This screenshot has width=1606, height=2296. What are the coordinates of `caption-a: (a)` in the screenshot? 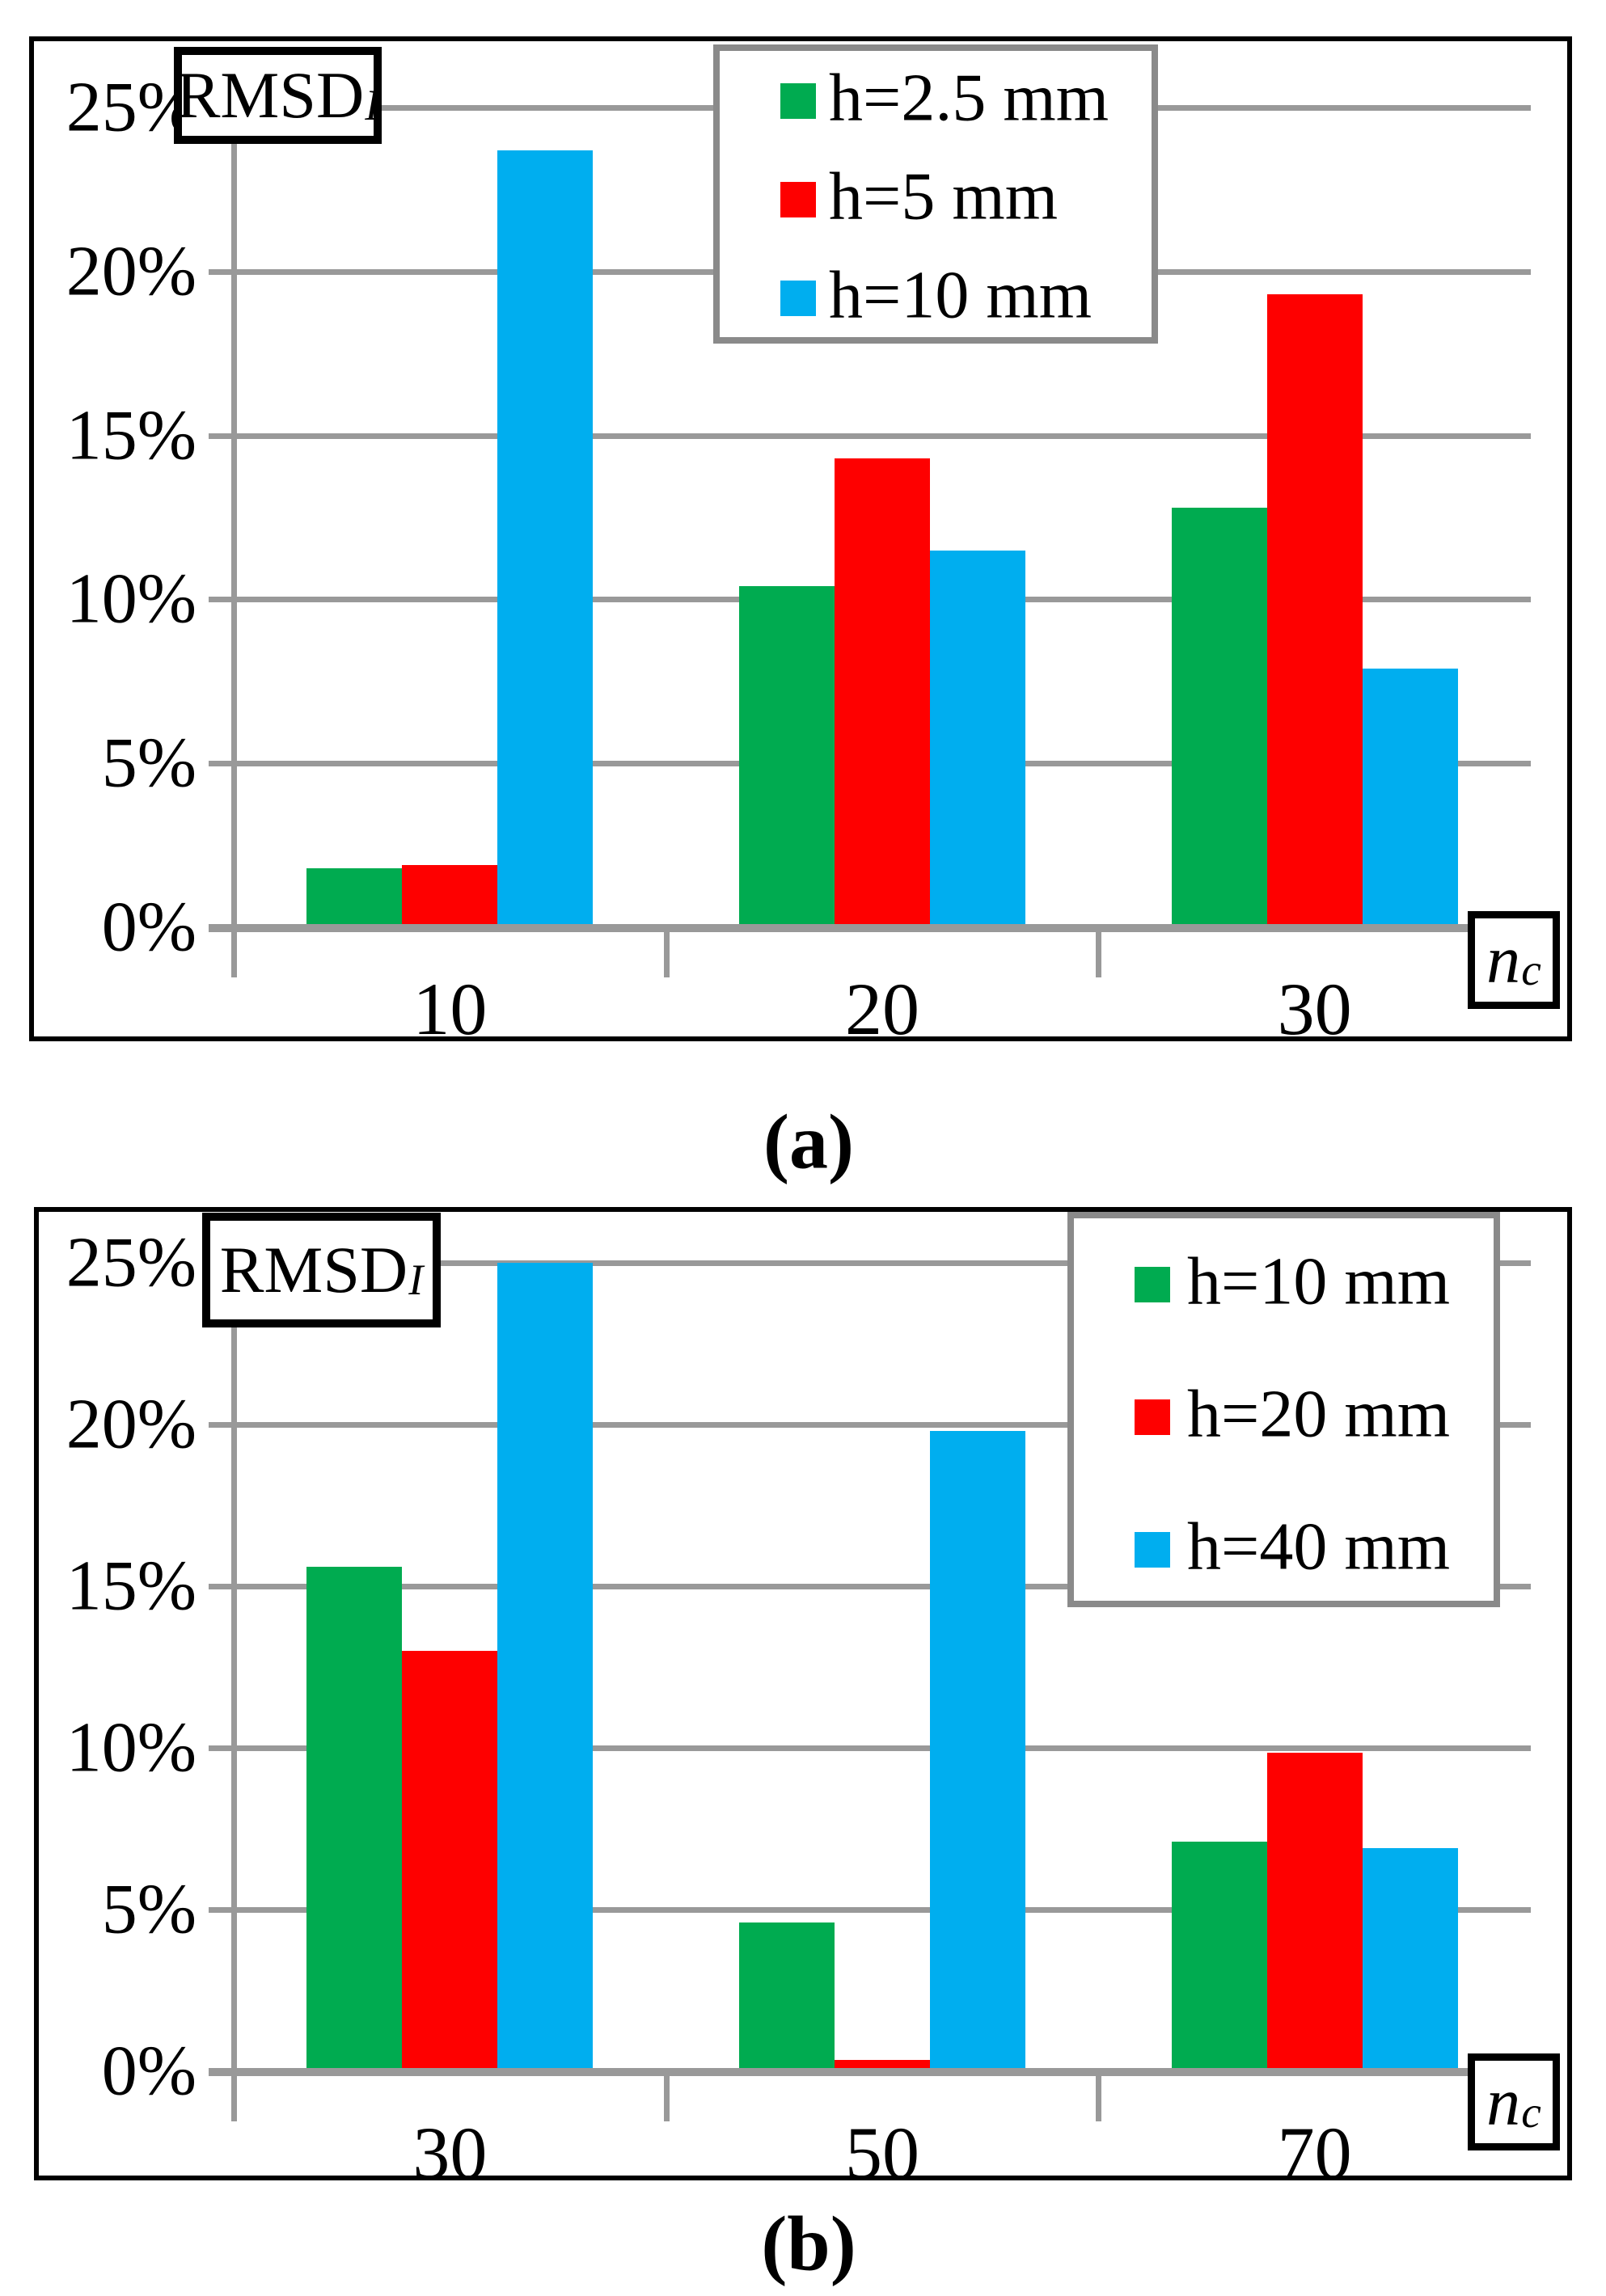 It's located at (808, 1142).